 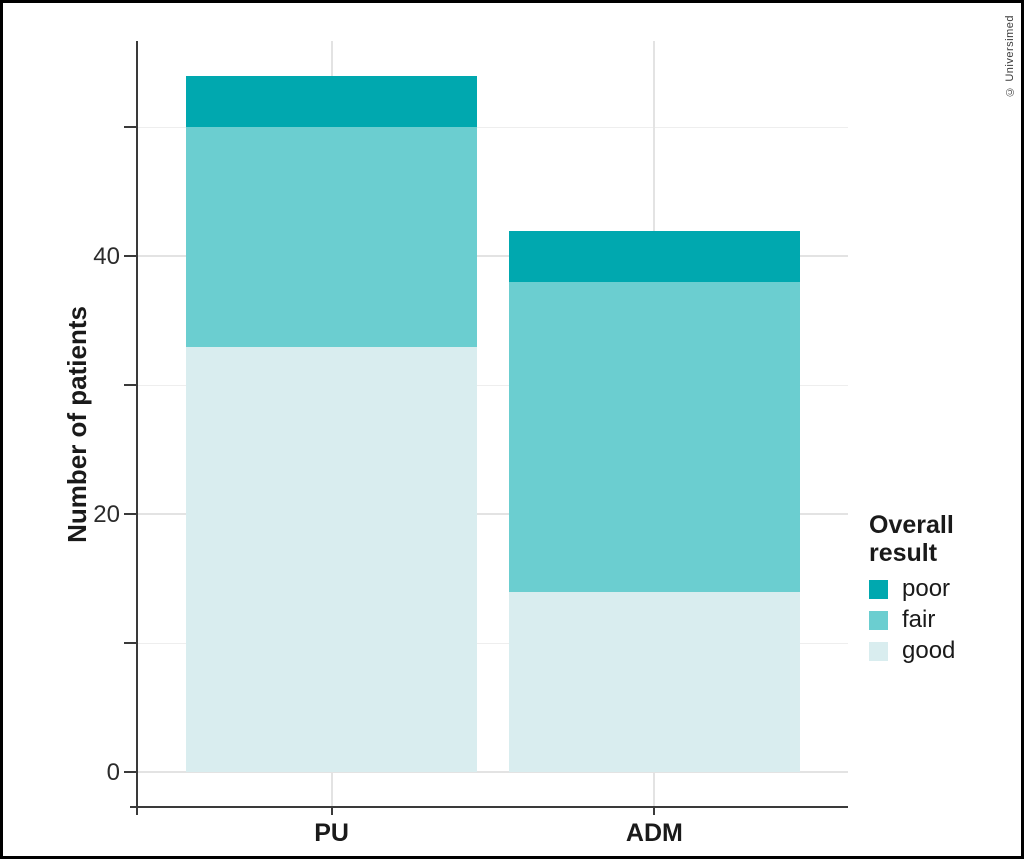 What do you see at coordinates (137, 428) in the screenshot?
I see `y-axis-line` at bounding box center [137, 428].